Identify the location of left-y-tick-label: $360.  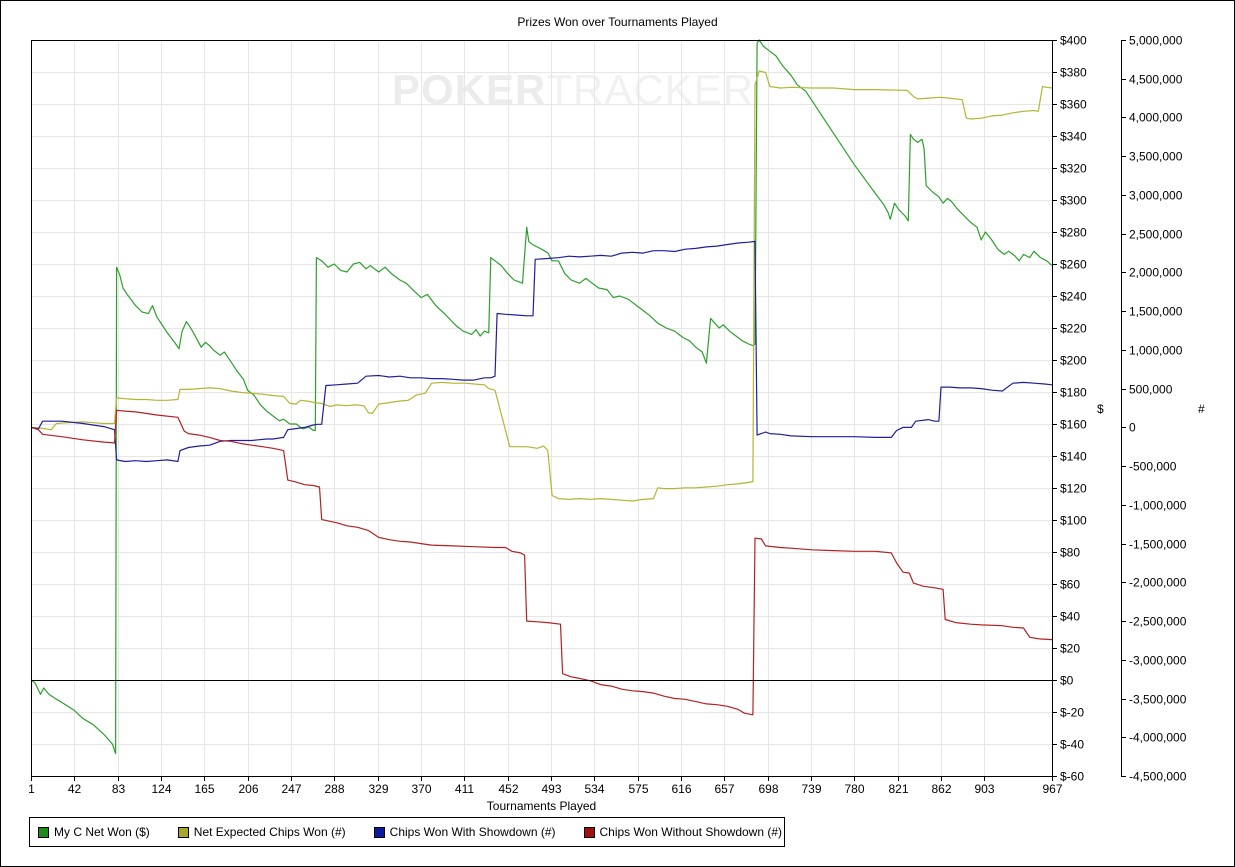
(1073, 105).